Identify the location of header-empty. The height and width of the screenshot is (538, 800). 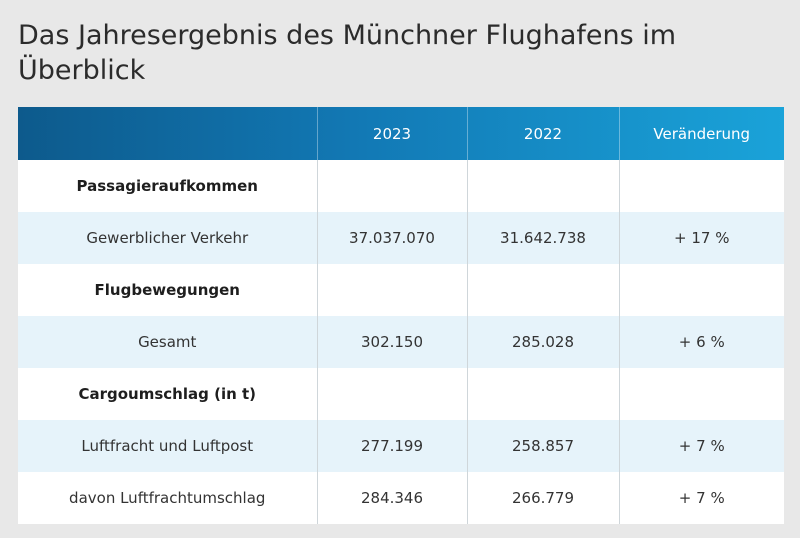
(168, 133).